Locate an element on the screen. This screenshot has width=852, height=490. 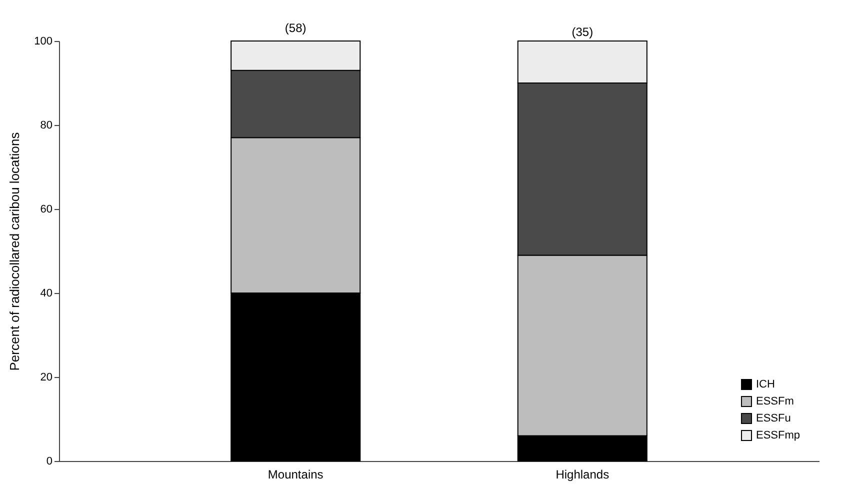
legend-label: ESSFmp is located at coordinates (778, 436).